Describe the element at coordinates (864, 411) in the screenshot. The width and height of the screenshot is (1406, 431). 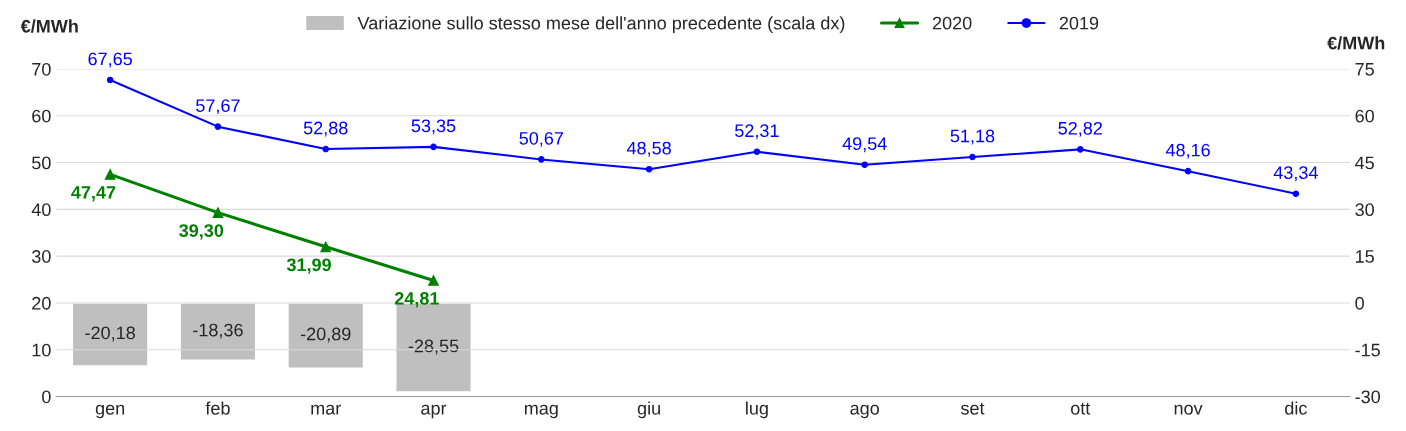
I see `x-tick-label: ago` at that location.